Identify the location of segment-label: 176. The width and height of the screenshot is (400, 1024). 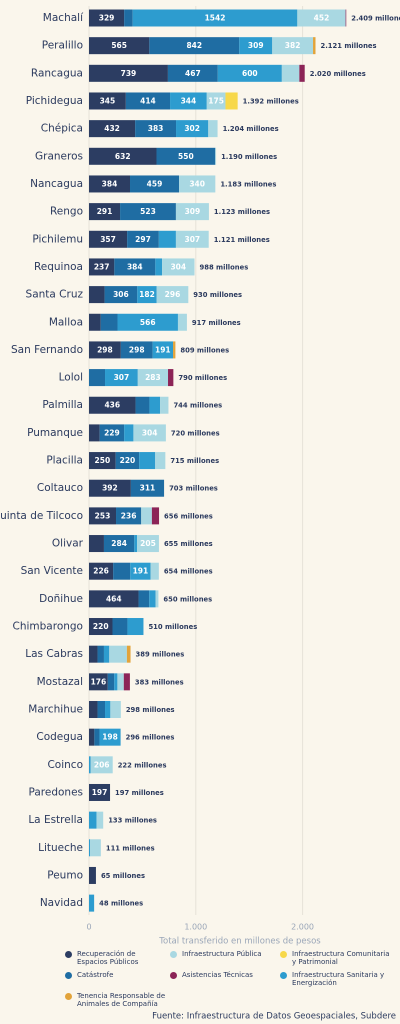
(99, 681).